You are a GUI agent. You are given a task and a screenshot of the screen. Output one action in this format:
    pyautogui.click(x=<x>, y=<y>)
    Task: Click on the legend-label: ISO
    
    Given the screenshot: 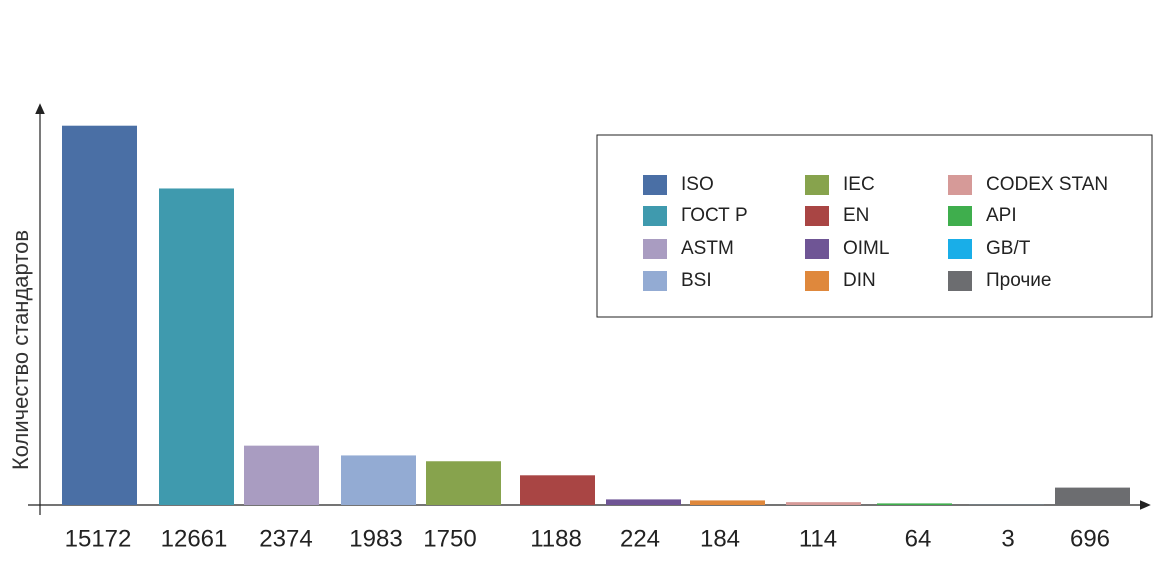 What is the action you would take?
    pyautogui.click(x=697, y=184)
    